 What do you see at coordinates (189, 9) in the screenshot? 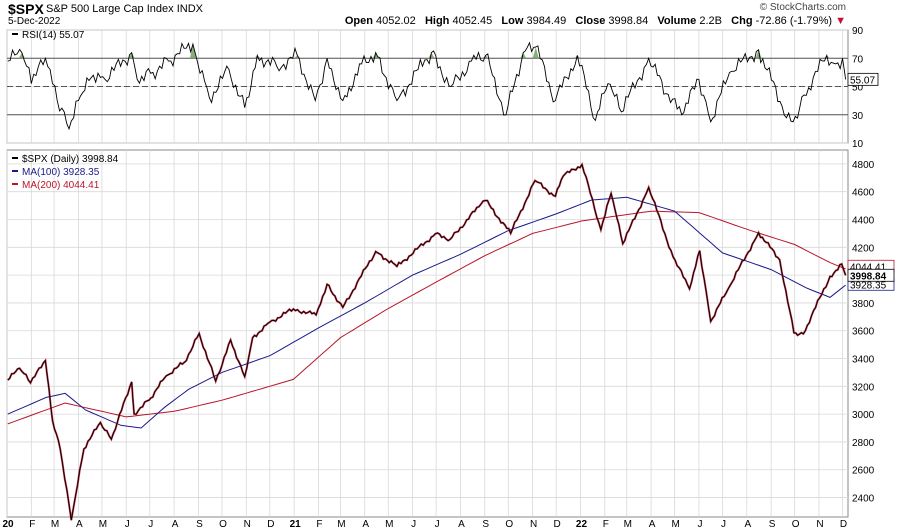
I see `exchange-label: INDX` at bounding box center [189, 9].